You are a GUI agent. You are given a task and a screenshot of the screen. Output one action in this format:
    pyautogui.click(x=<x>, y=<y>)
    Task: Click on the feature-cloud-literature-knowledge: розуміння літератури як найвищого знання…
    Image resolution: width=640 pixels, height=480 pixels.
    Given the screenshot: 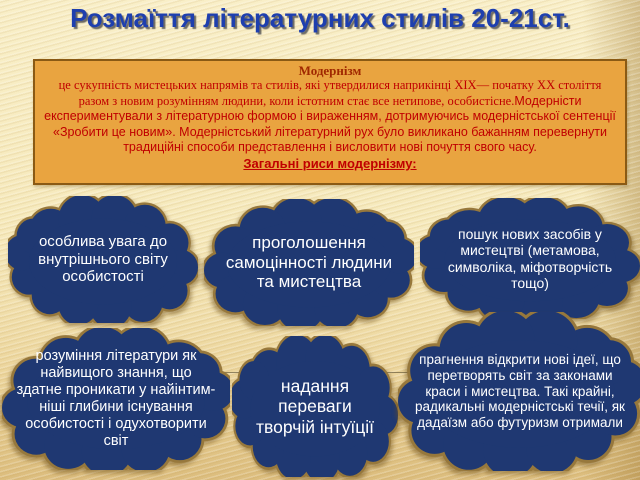 What is the action you would take?
    pyautogui.click(x=116, y=399)
    